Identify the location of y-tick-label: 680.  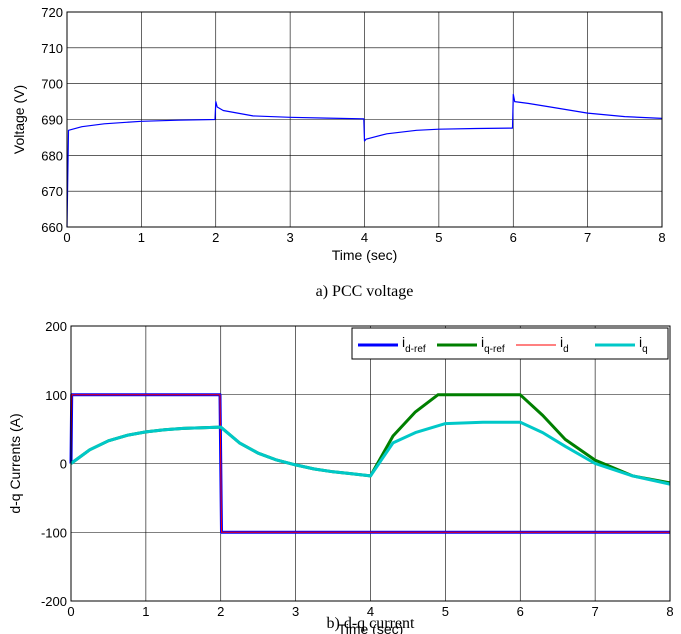
(52, 155).